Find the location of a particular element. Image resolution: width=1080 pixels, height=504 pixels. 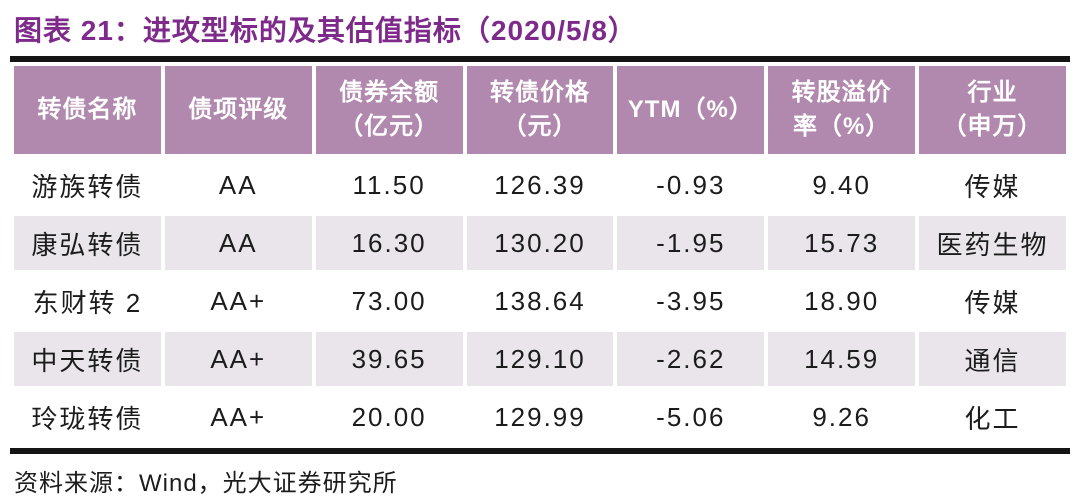

cell-bond-name: 玲珑转债 is located at coordinates (87, 417).